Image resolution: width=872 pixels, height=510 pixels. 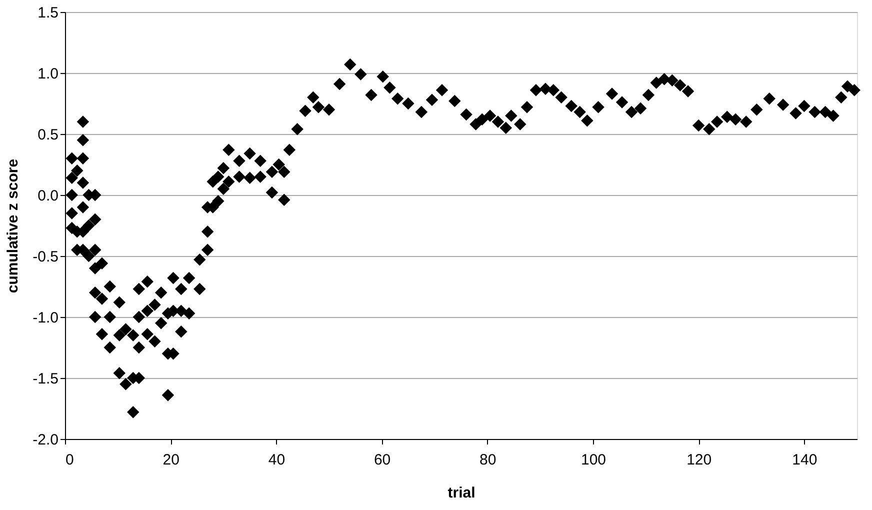 What do you see at coordinates (488, 460) in the screenshot?
I see `x-tick-label: 80` at bounding box center [488, 460].